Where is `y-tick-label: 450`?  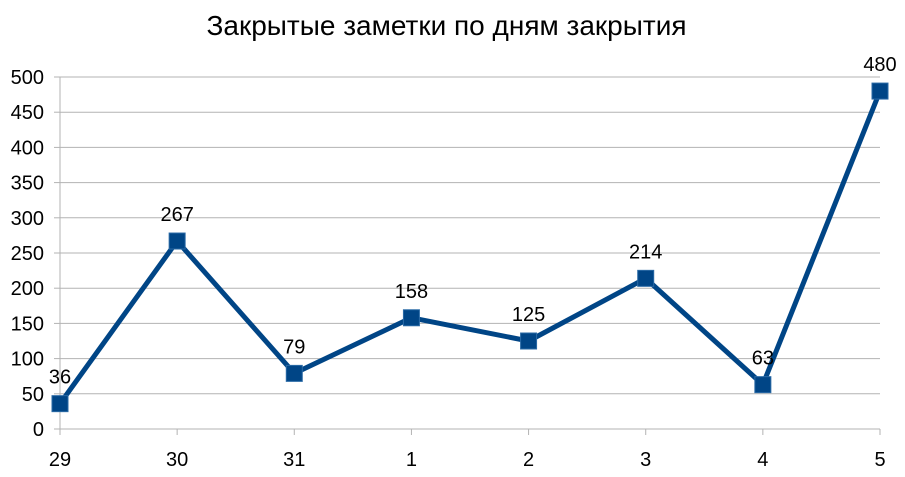
y-tick-label: 450 is located at coordinates (27, 113).